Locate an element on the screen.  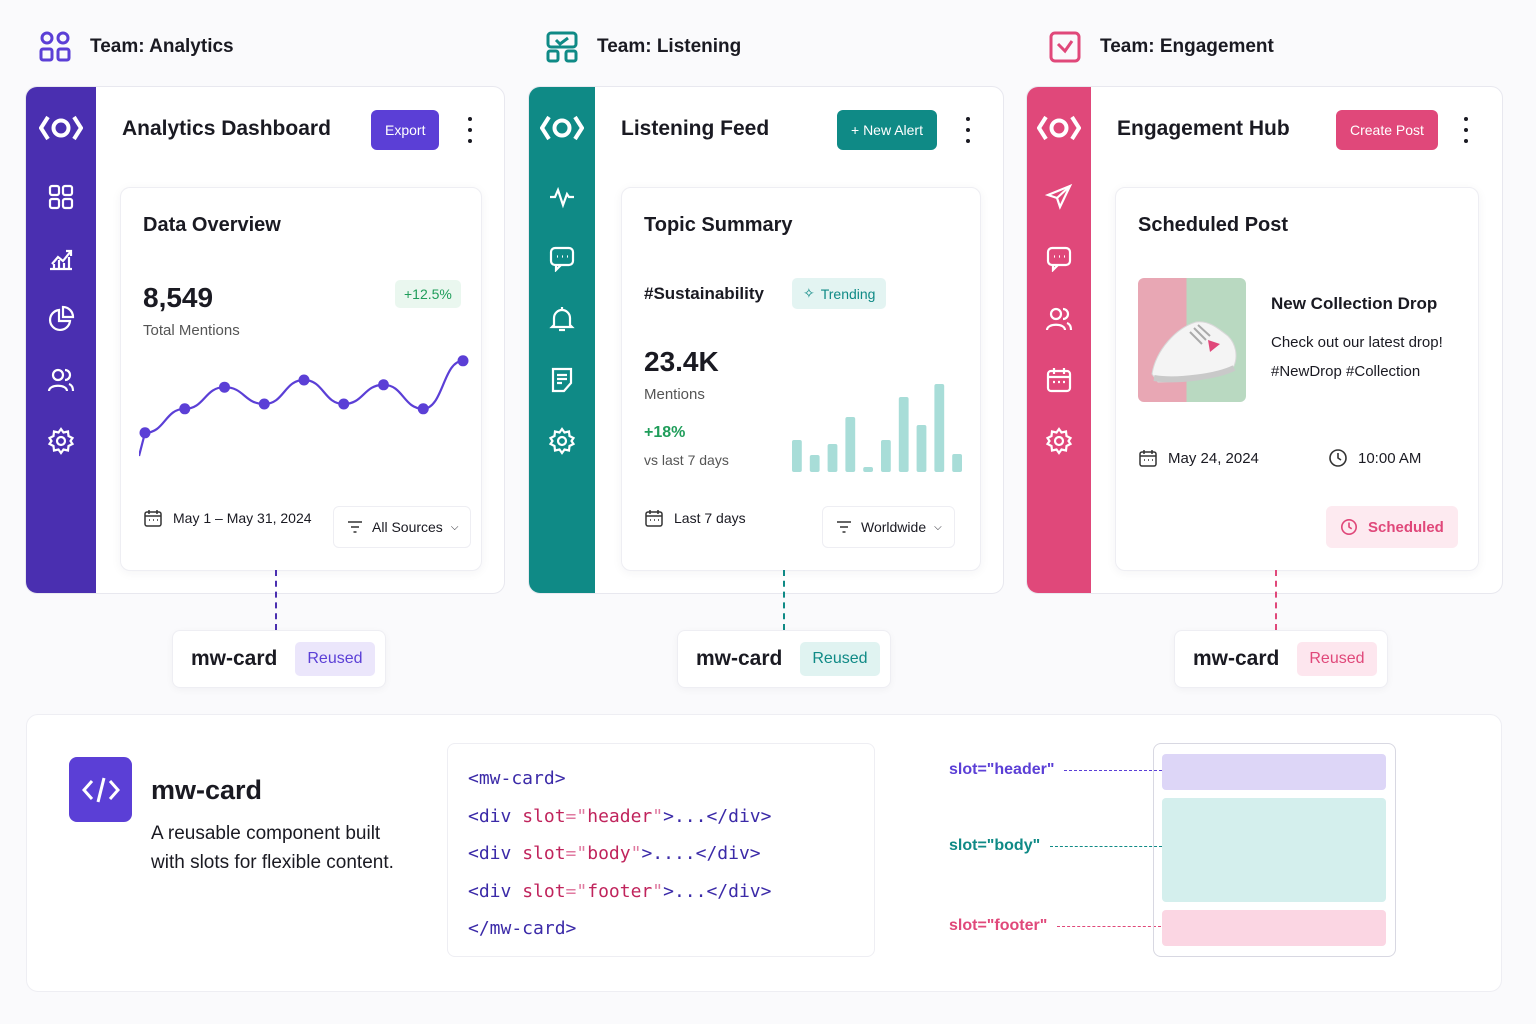
mentions-bar-chart is located at coordinates (877, 428).